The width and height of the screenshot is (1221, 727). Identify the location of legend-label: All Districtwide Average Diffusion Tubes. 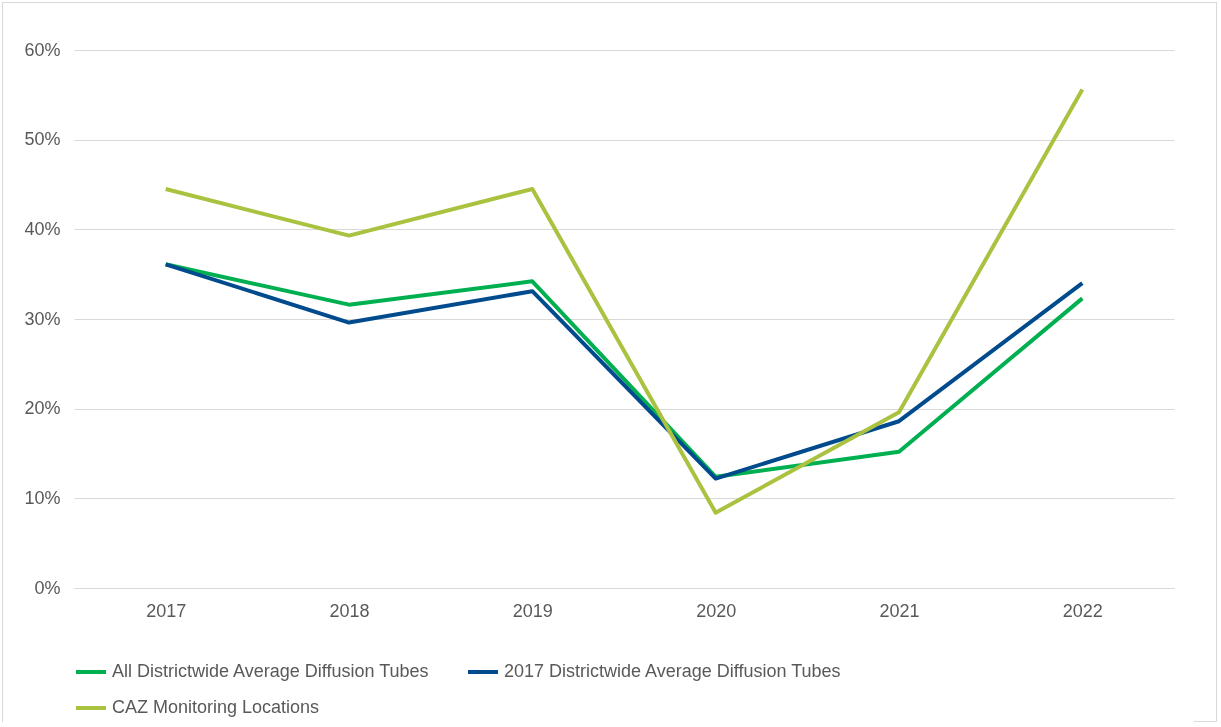
(270, 671).